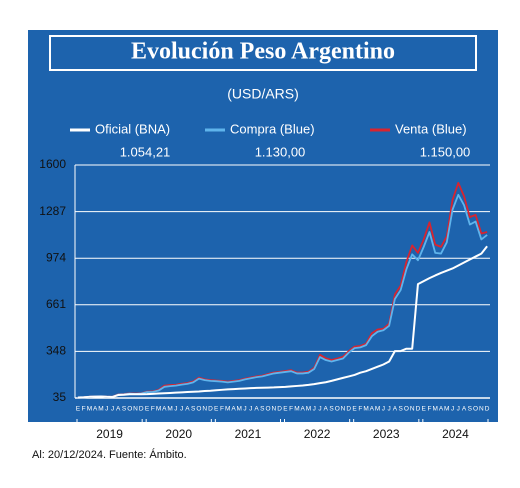 This screenshot has width=520, height=488. Describe the element at coordinates (52, 164) in the screenshot. I see `y-tick-label: 1600` at that location.